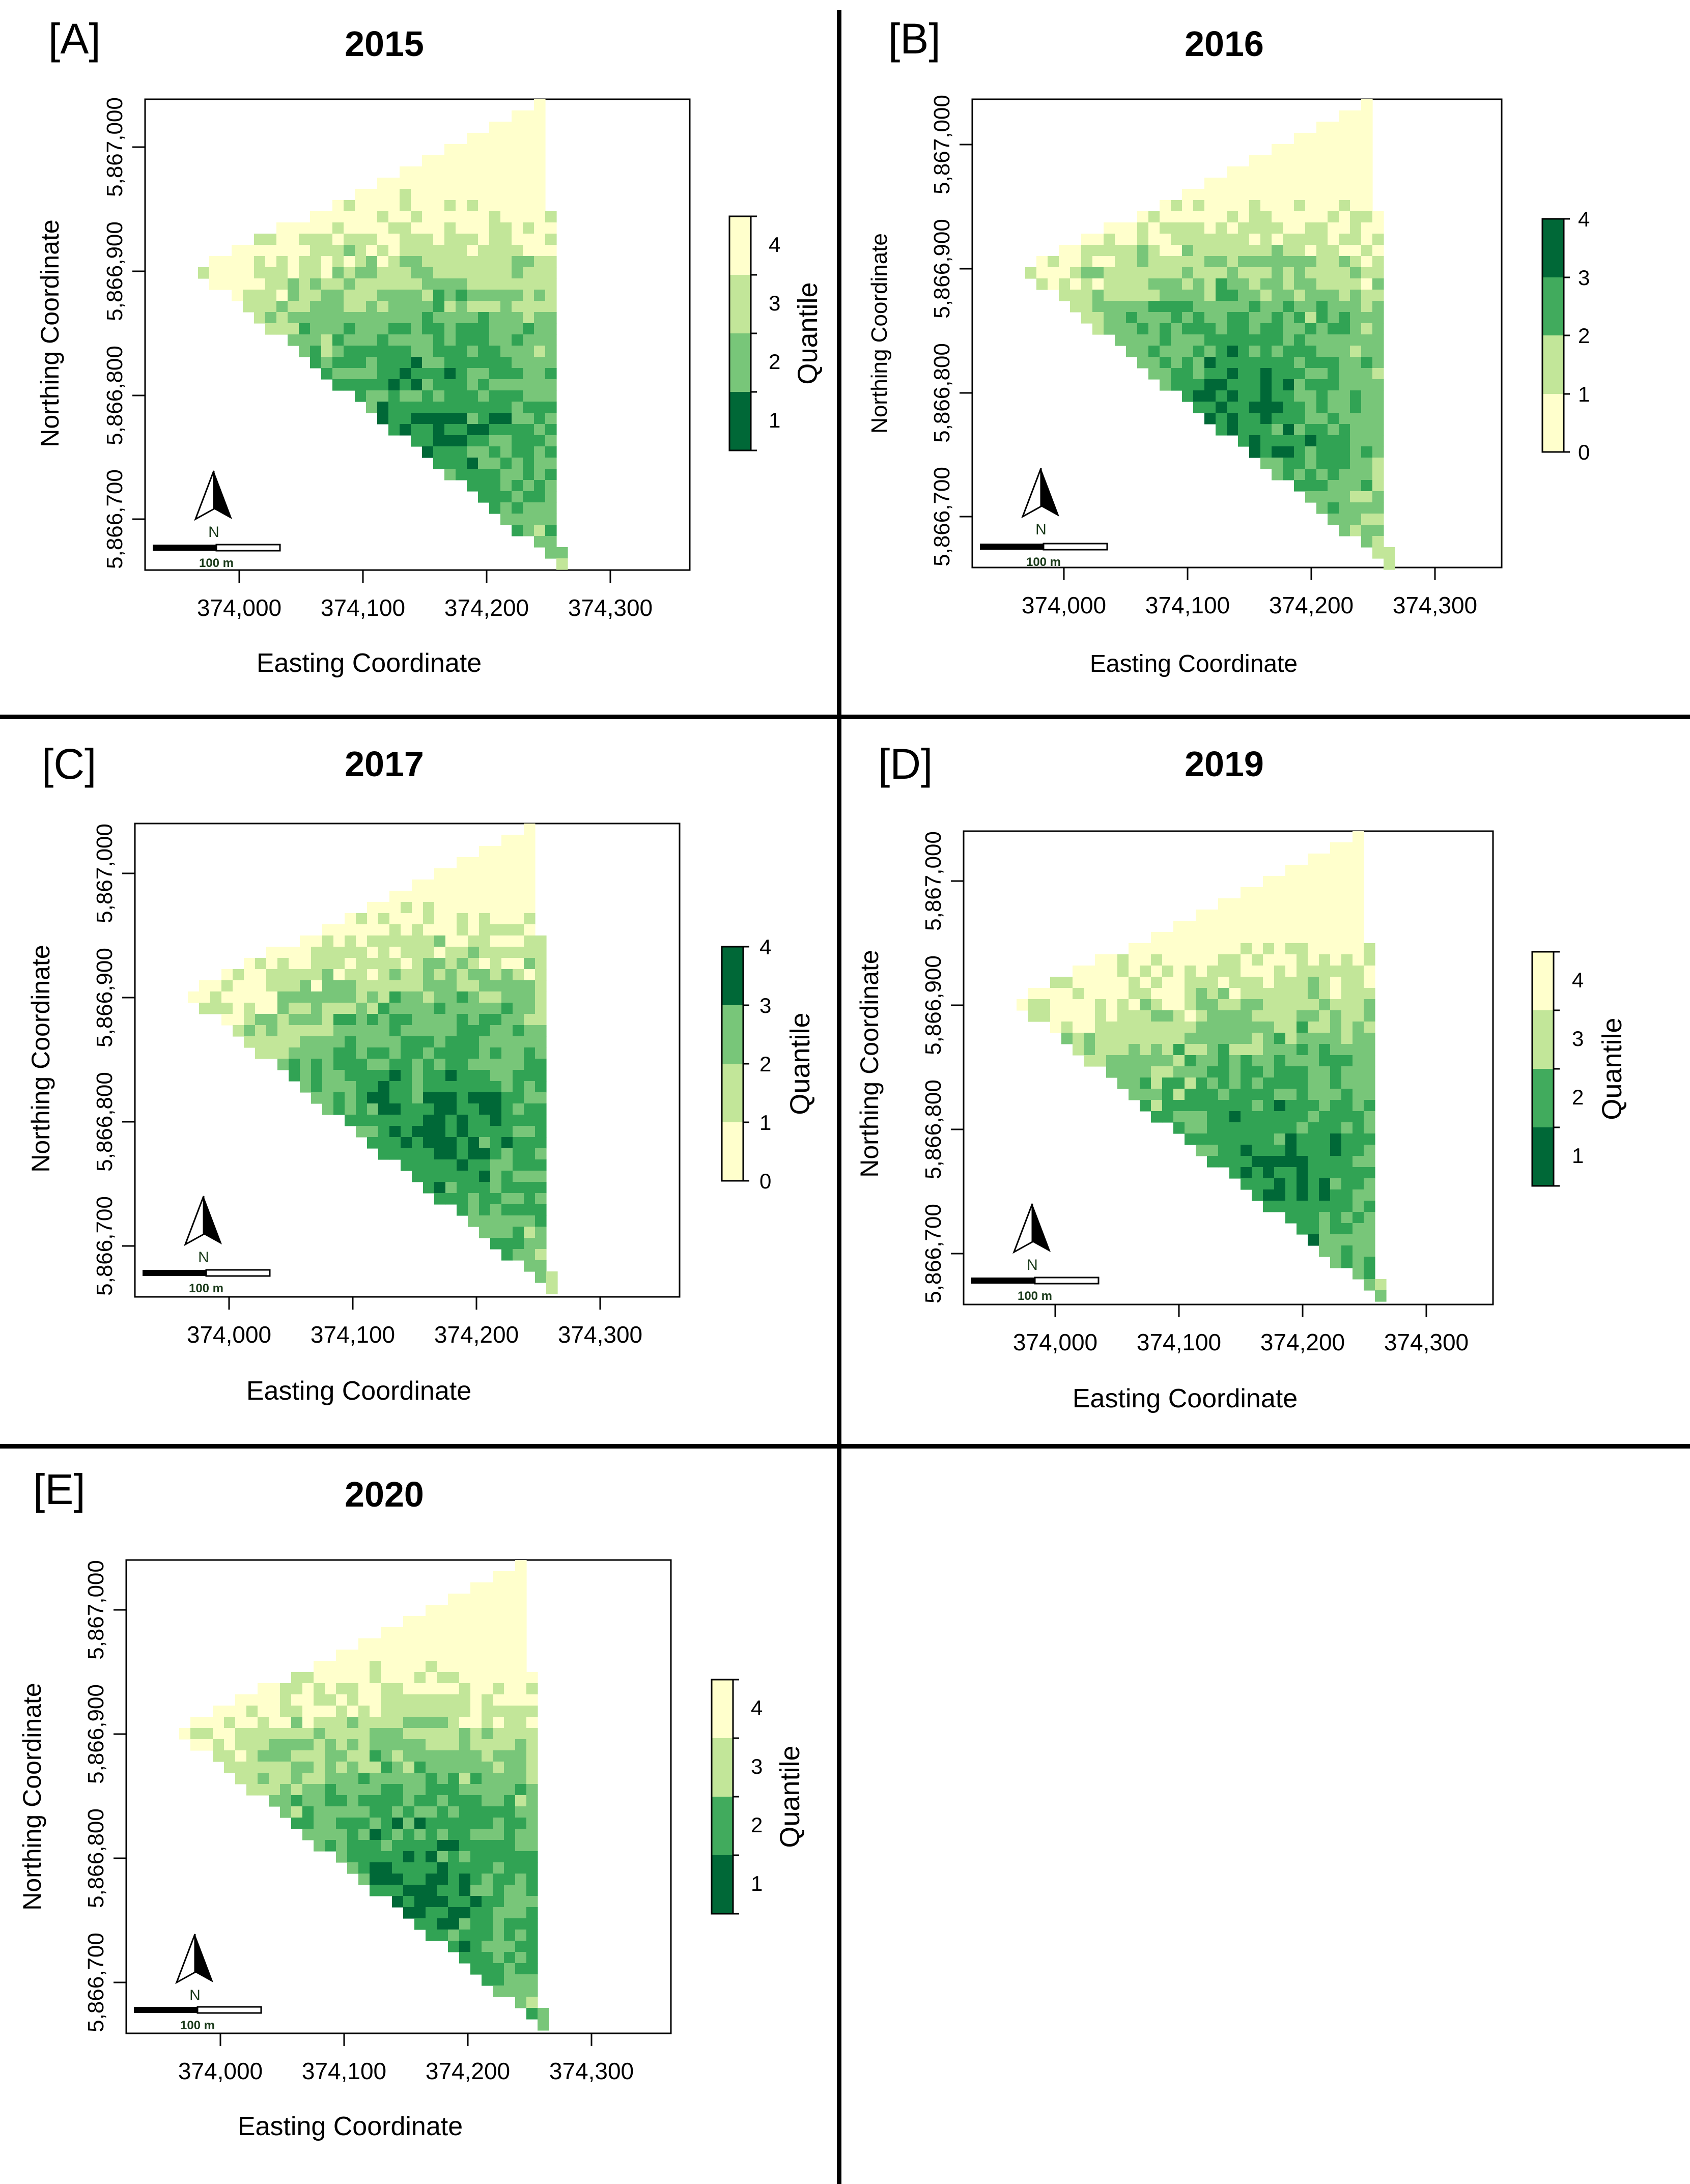 This screenshot has width=1690, height=2184. Describe the element at coordinates (114, 395) in the screenshot. I see `y-tick-label: 5,866,800` at that location.